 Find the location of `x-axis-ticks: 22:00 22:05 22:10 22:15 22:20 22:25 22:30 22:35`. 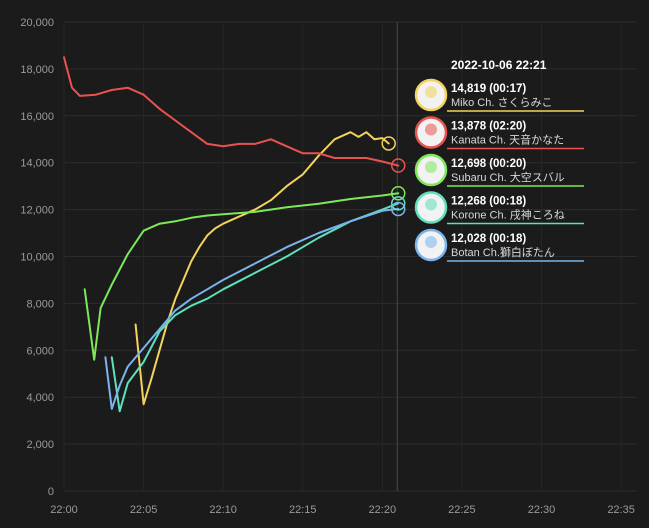

x-axis-ticks: 22:00 22:05 22:10 22:15 22:20 22:25 22:30 22:35 is located at coordinates (342, 510).